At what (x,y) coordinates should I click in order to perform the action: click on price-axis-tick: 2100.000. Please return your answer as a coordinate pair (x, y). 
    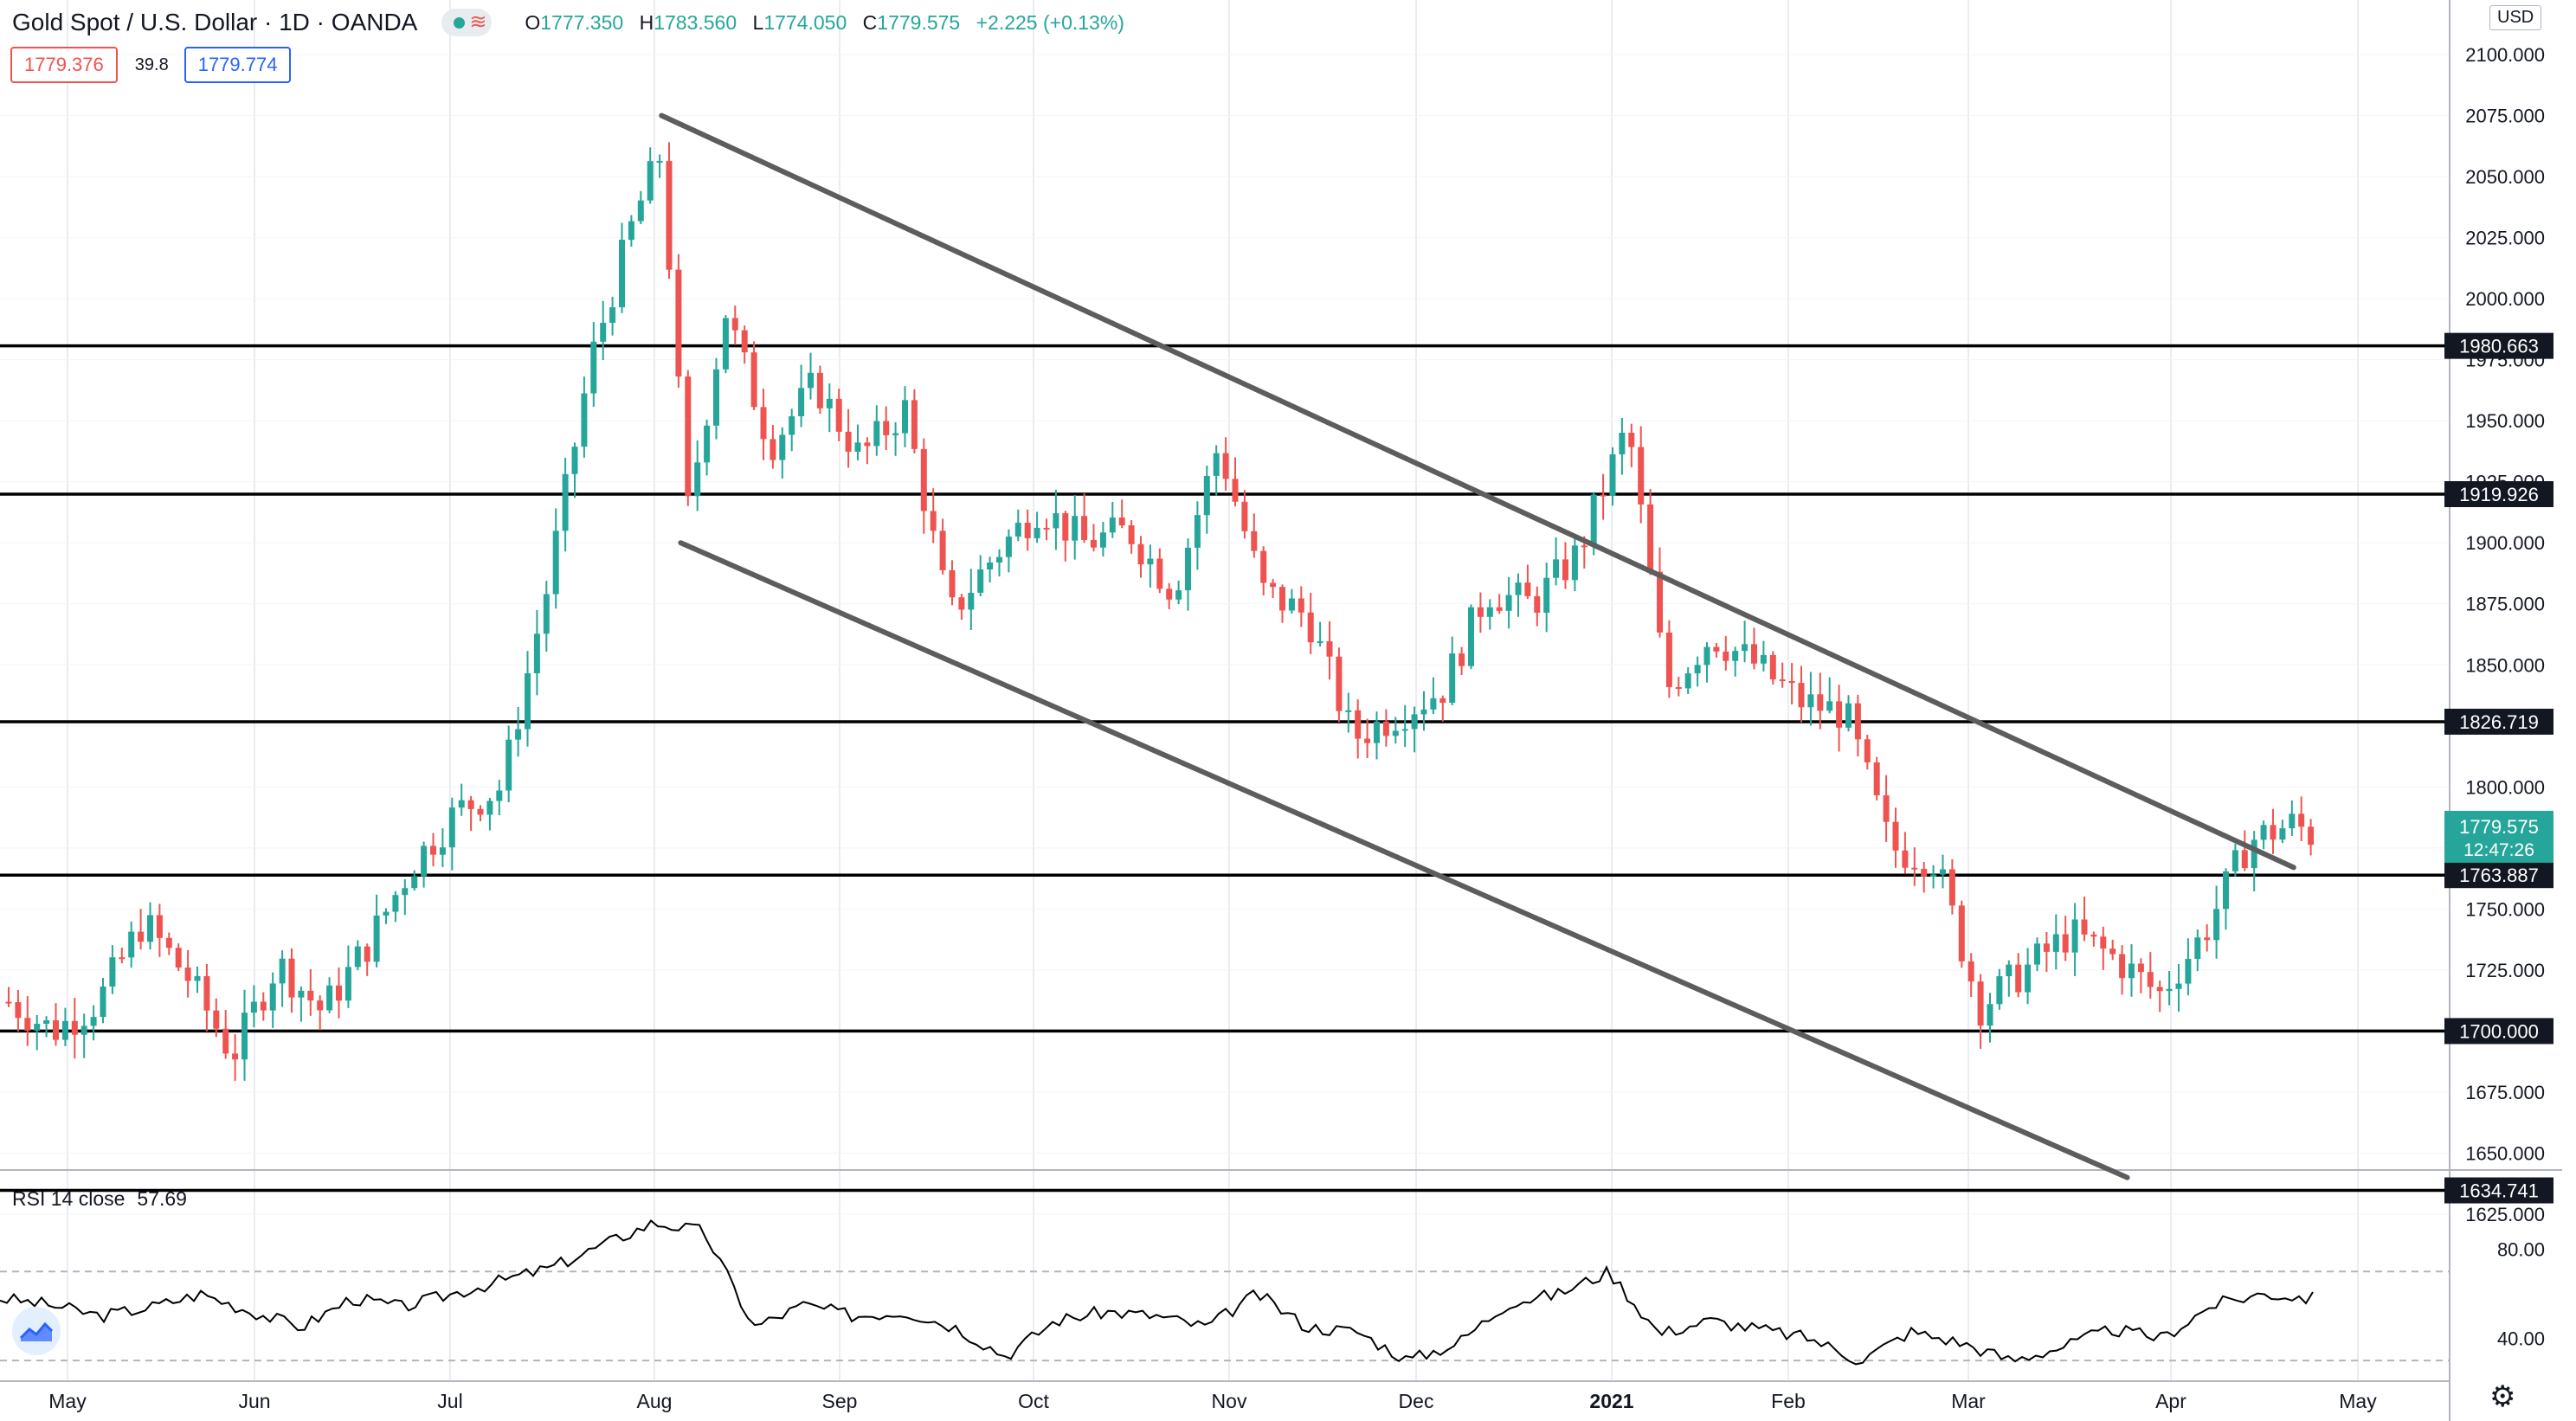
    Looking at the image, I should click on (2505, 55).